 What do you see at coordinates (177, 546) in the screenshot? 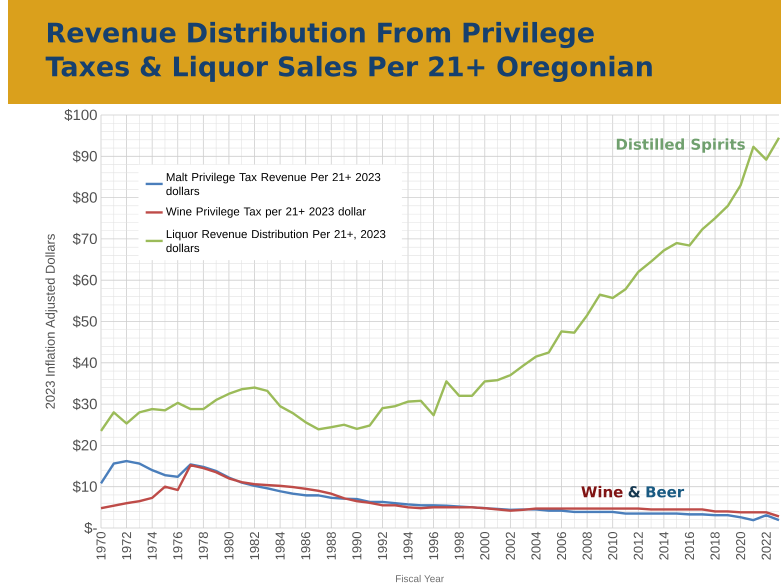
I see `x-tick-label: 1976` at bounding box center [177, 546].